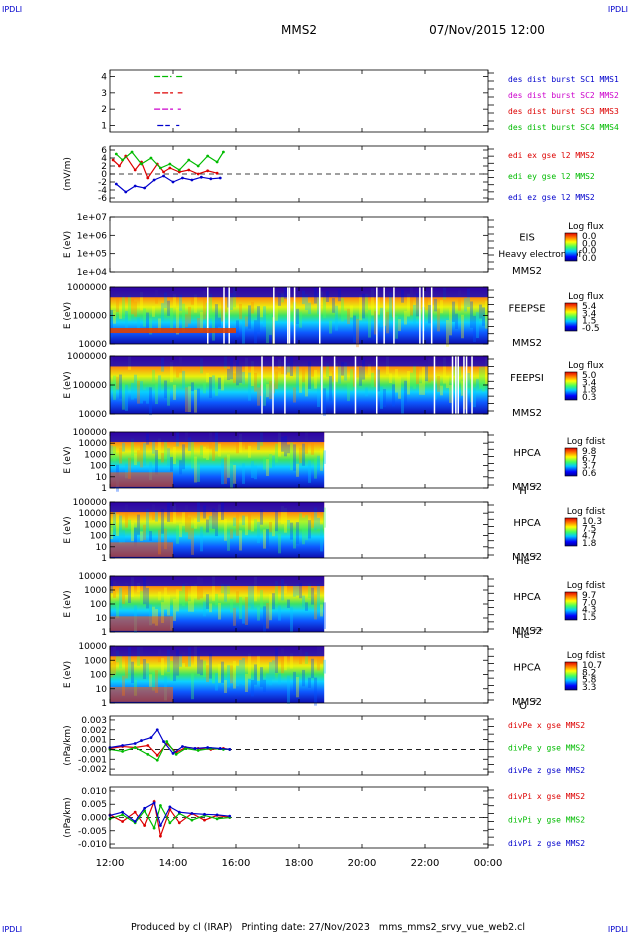  What do you see at coordinates (589, 322) in the screenshot?
I see `colorbar-tick-label: 1.5` at bounding box center [589, 322].